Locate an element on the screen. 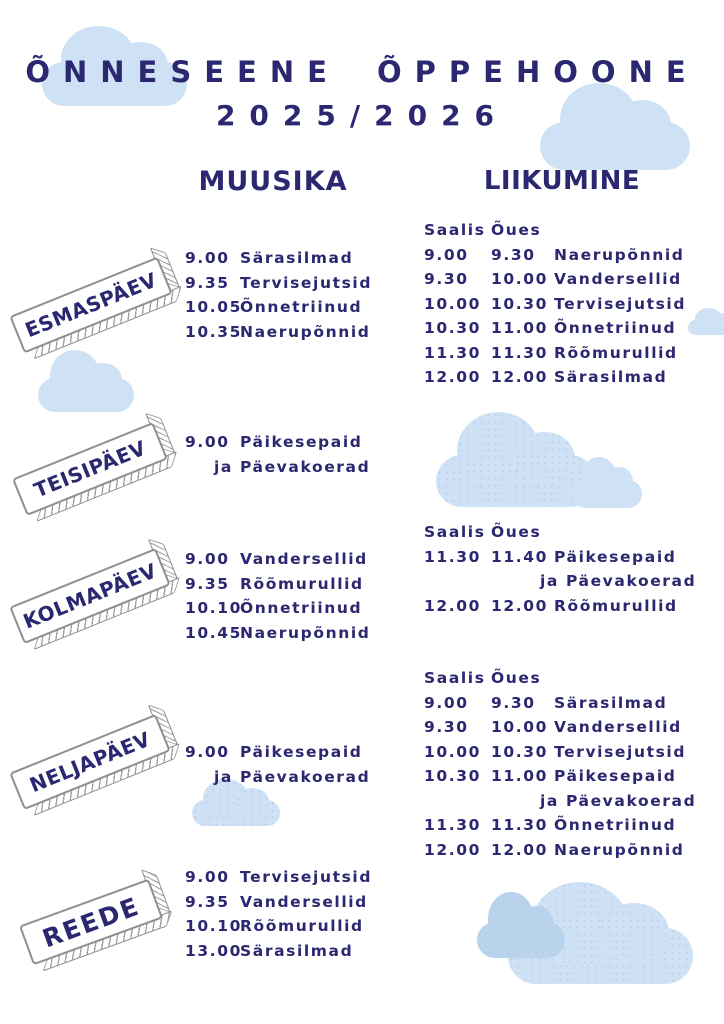 This screenshot has height=1024, width=724. schedule-row: 10.10 Rõõmurullid is located at coordinates (278, 926).